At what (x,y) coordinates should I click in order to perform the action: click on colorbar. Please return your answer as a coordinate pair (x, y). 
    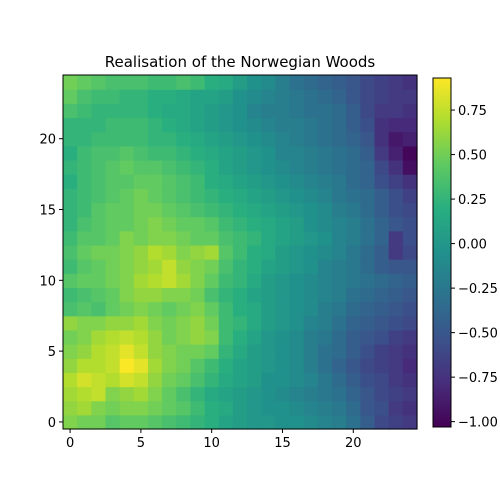
    Looking at the image, I should click on (442, 252).